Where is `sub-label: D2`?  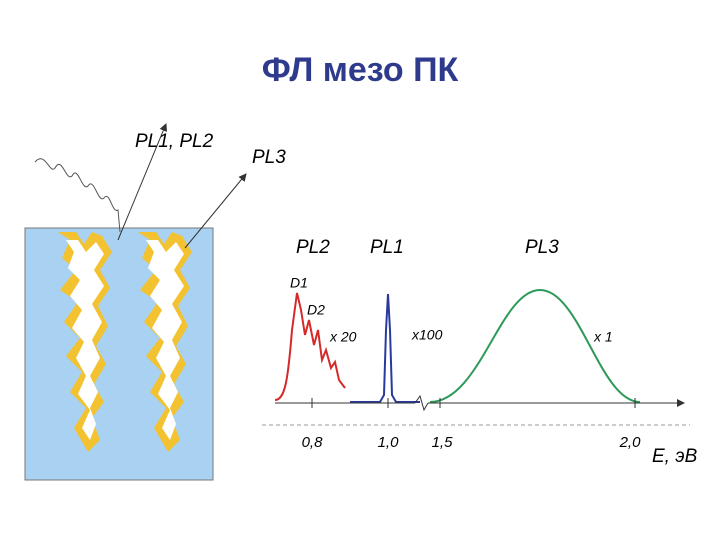 sub-label: D2 is located at coordinates (316, 310).